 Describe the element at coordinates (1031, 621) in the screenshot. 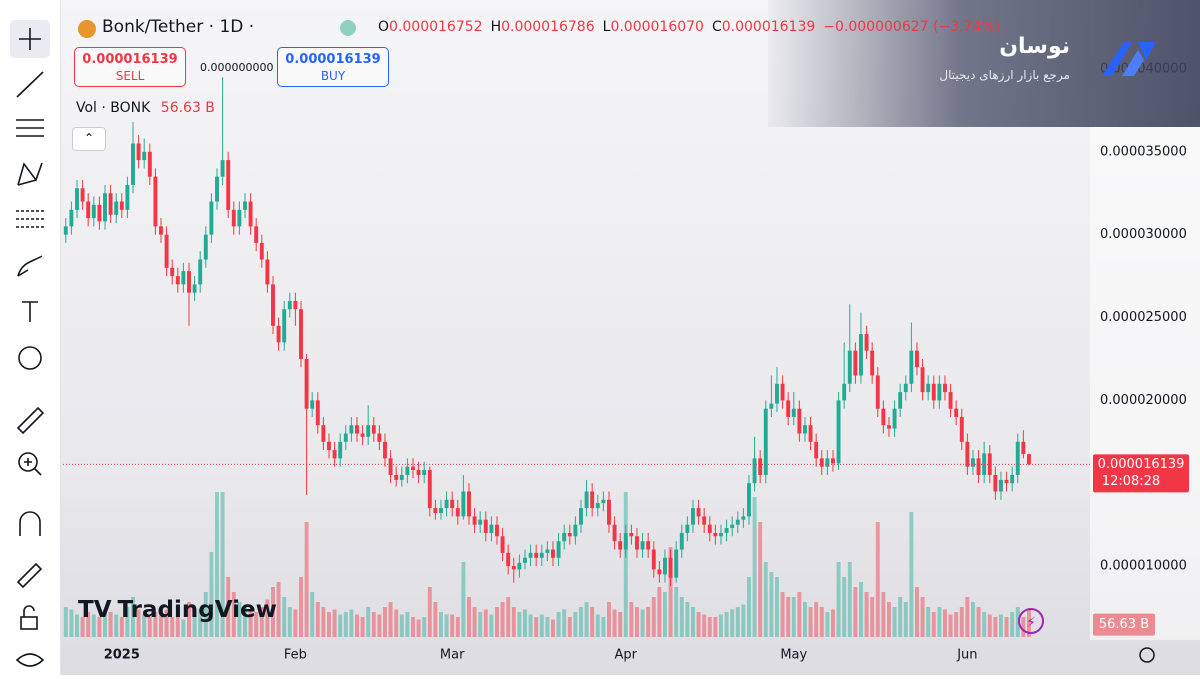

I see `lightning-button: ⚡` at that location.